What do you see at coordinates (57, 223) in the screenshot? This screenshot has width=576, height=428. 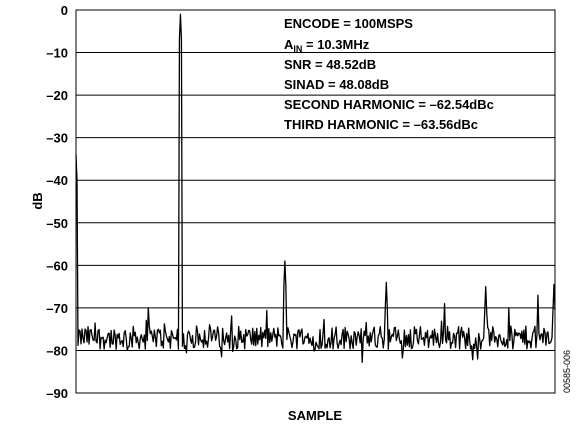 I see `y-tick-label: –50` at bounding box center [57, 223].